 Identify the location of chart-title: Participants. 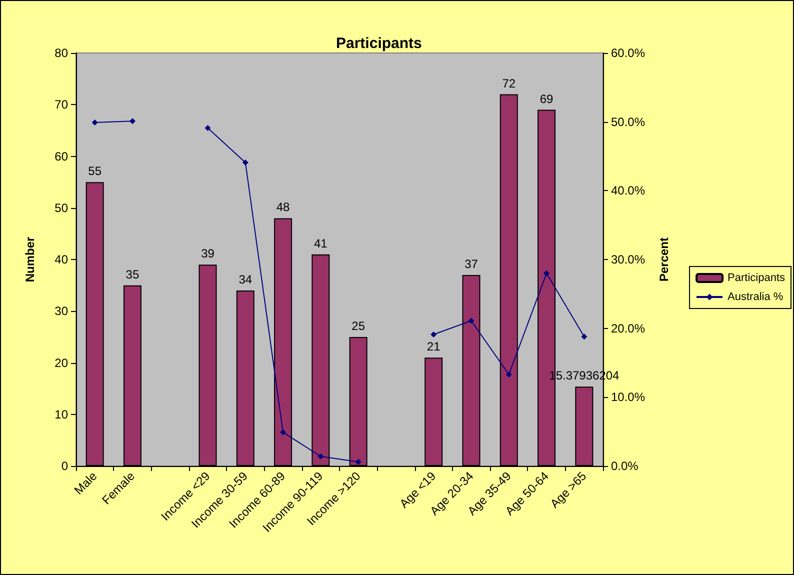
(379, 43).